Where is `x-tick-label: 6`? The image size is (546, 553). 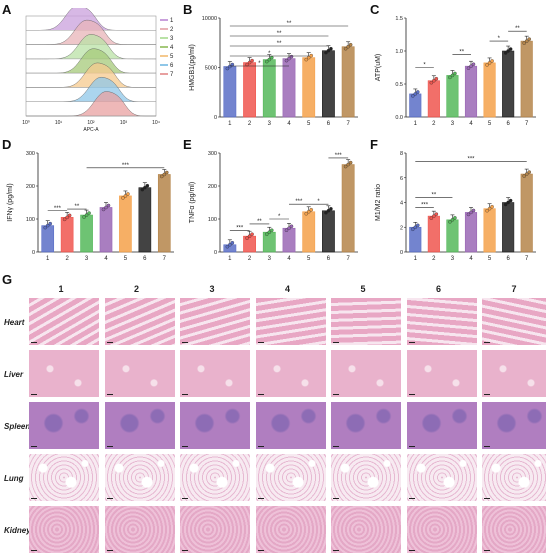
x-tick-label: 6 is located at coordinates (508, 259).